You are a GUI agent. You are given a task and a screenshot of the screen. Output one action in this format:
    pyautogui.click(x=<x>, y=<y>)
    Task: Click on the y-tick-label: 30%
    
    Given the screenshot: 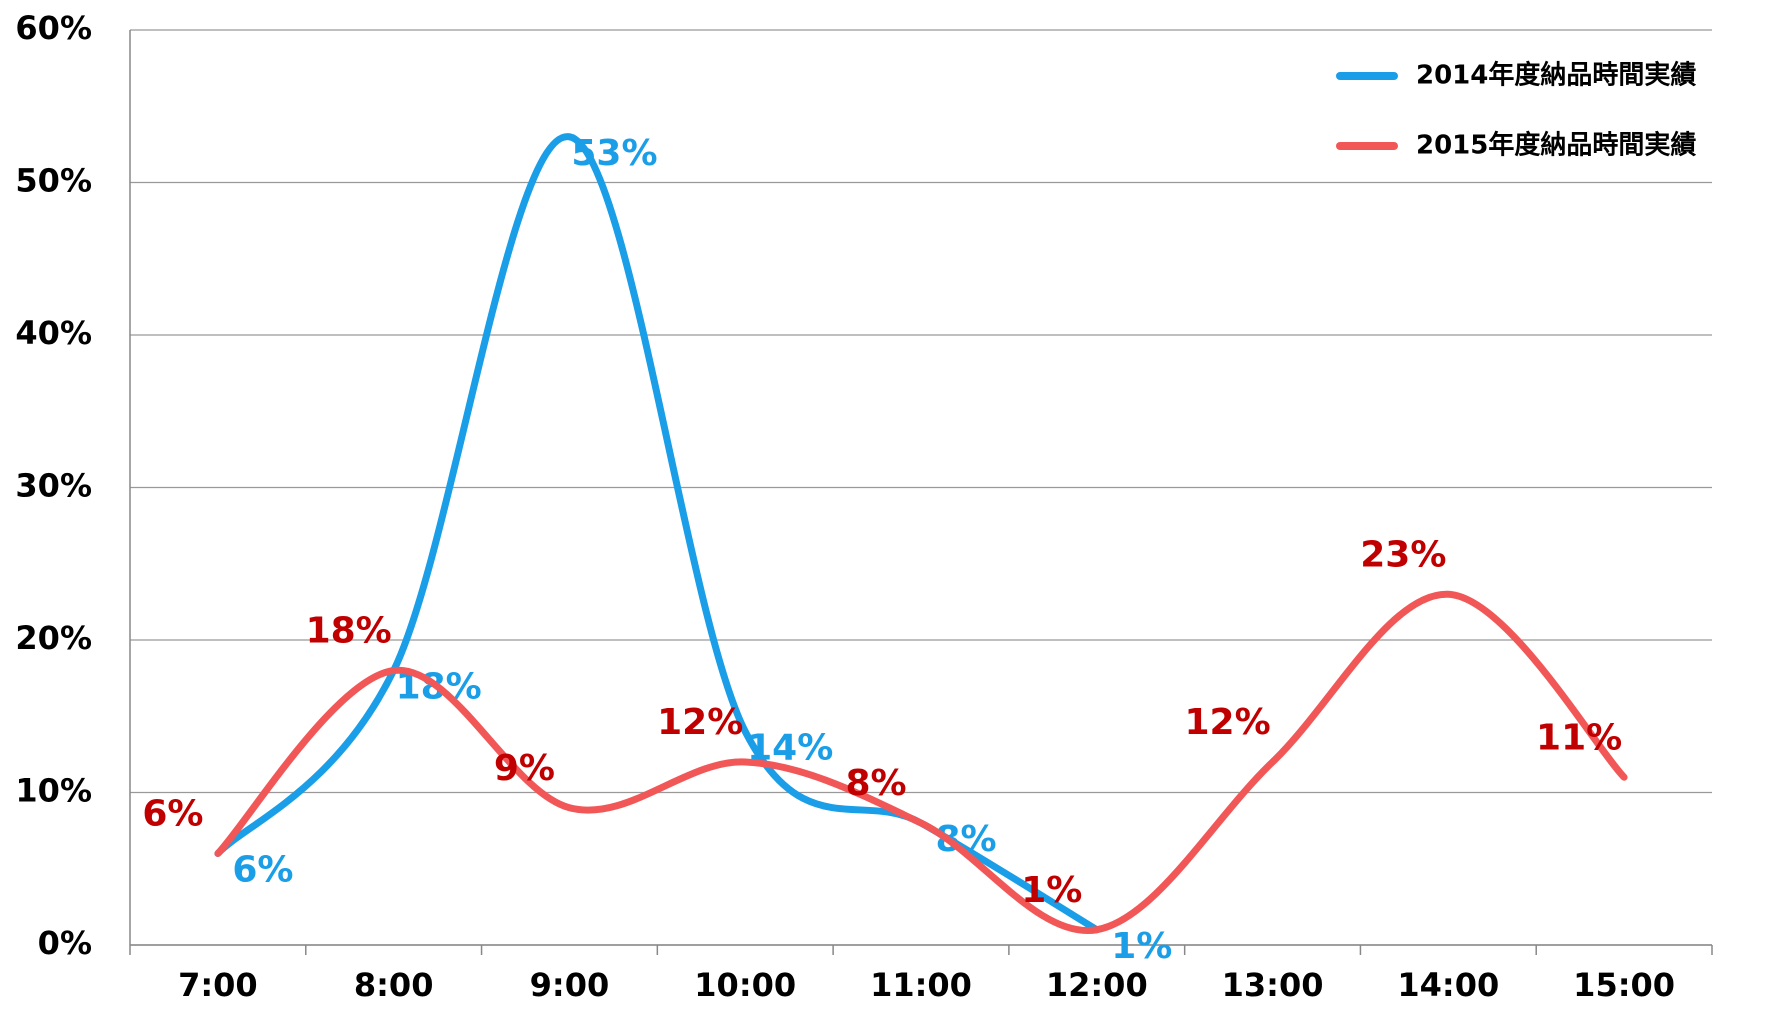 What is the action you would take?
    pyautogui.click(x=53, y=486)
    